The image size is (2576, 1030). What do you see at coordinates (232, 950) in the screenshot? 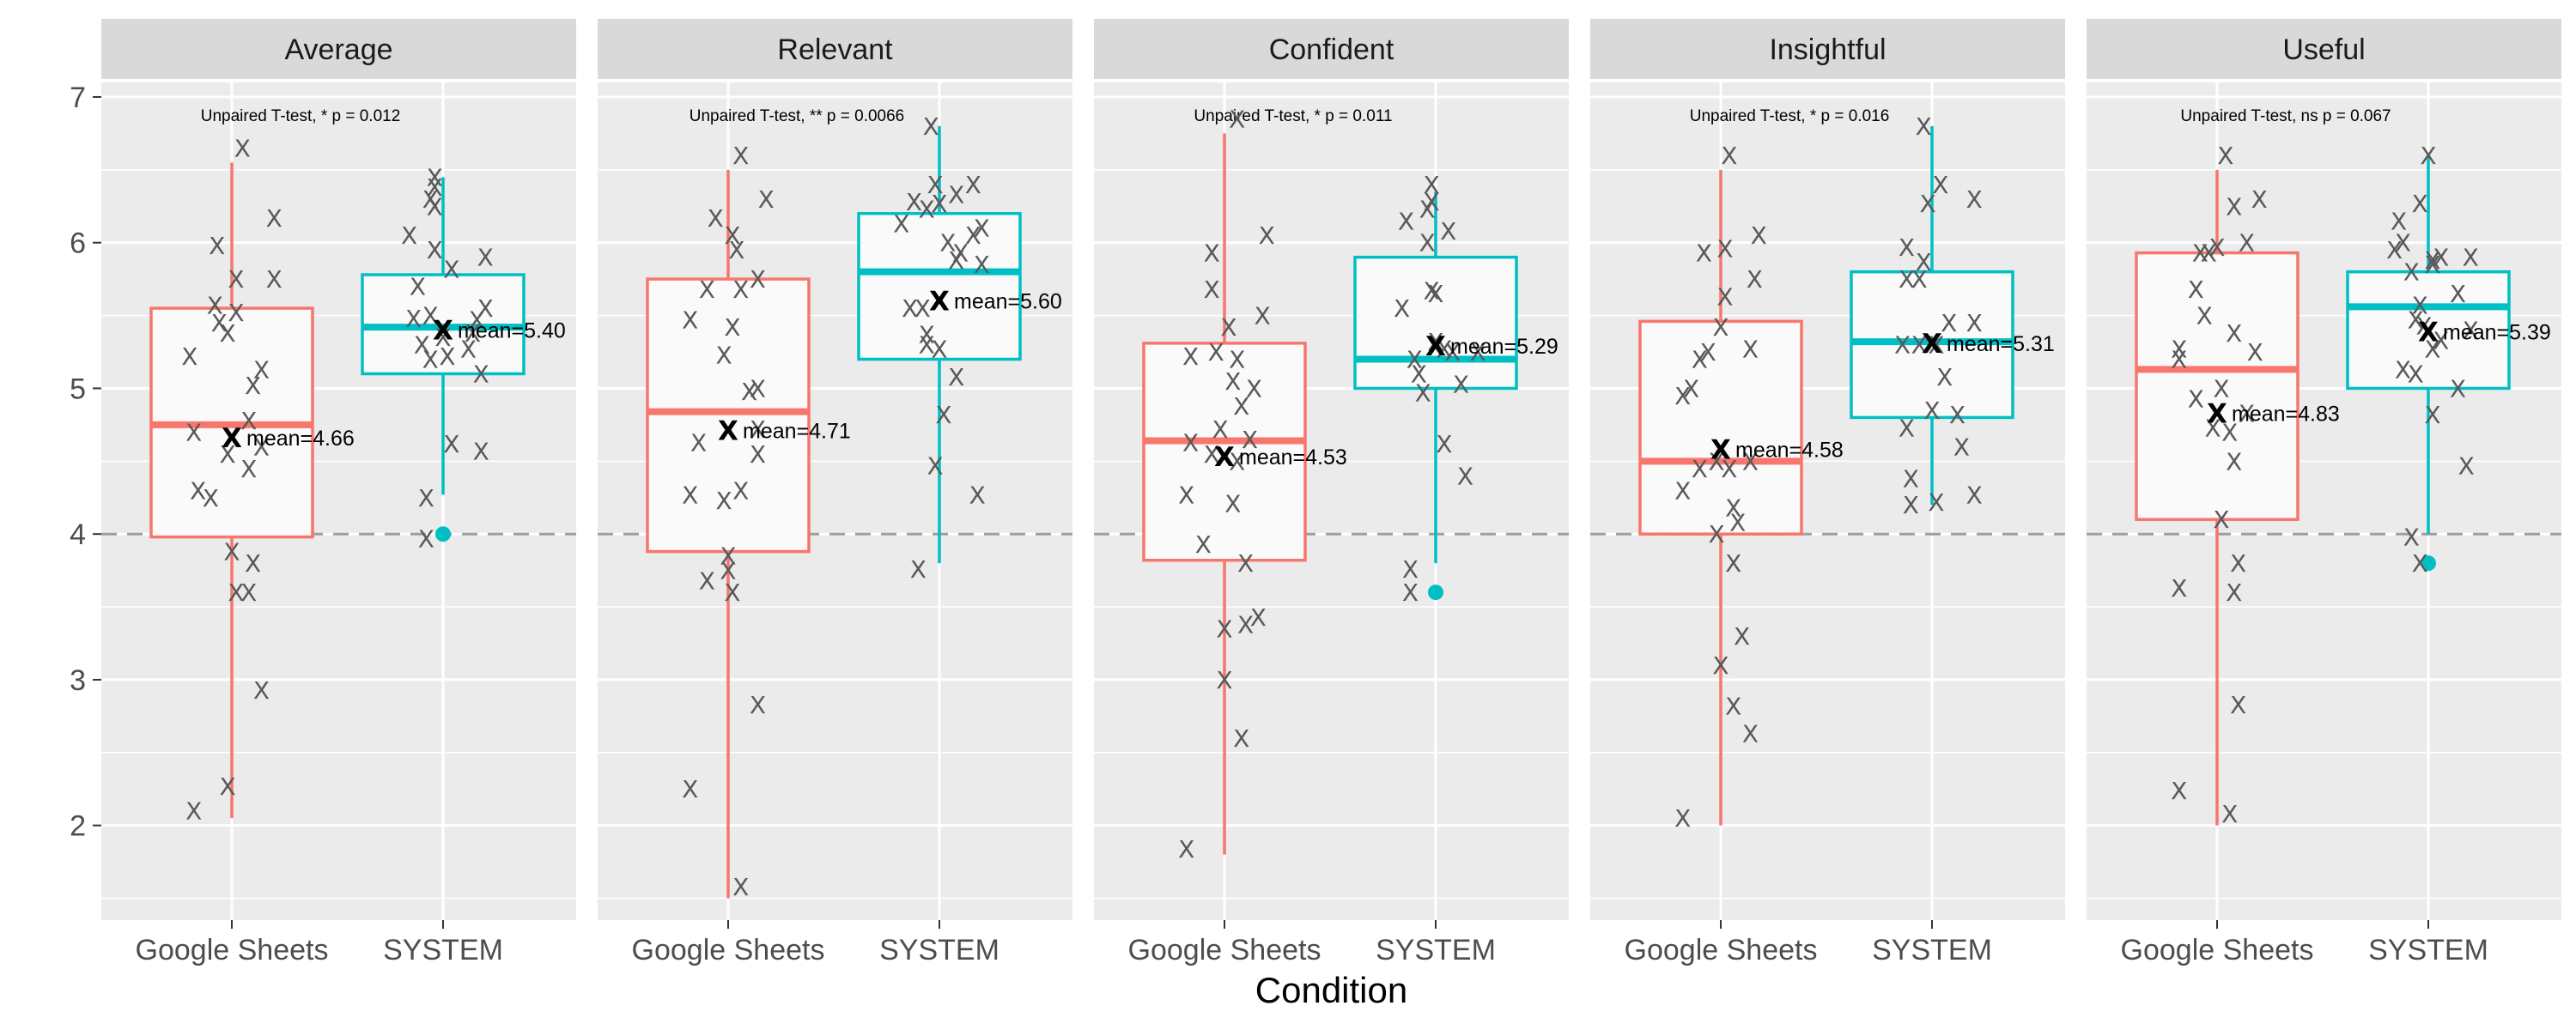
I see `x-tick-label: Google Sheets` at bounding box center [232, 950].